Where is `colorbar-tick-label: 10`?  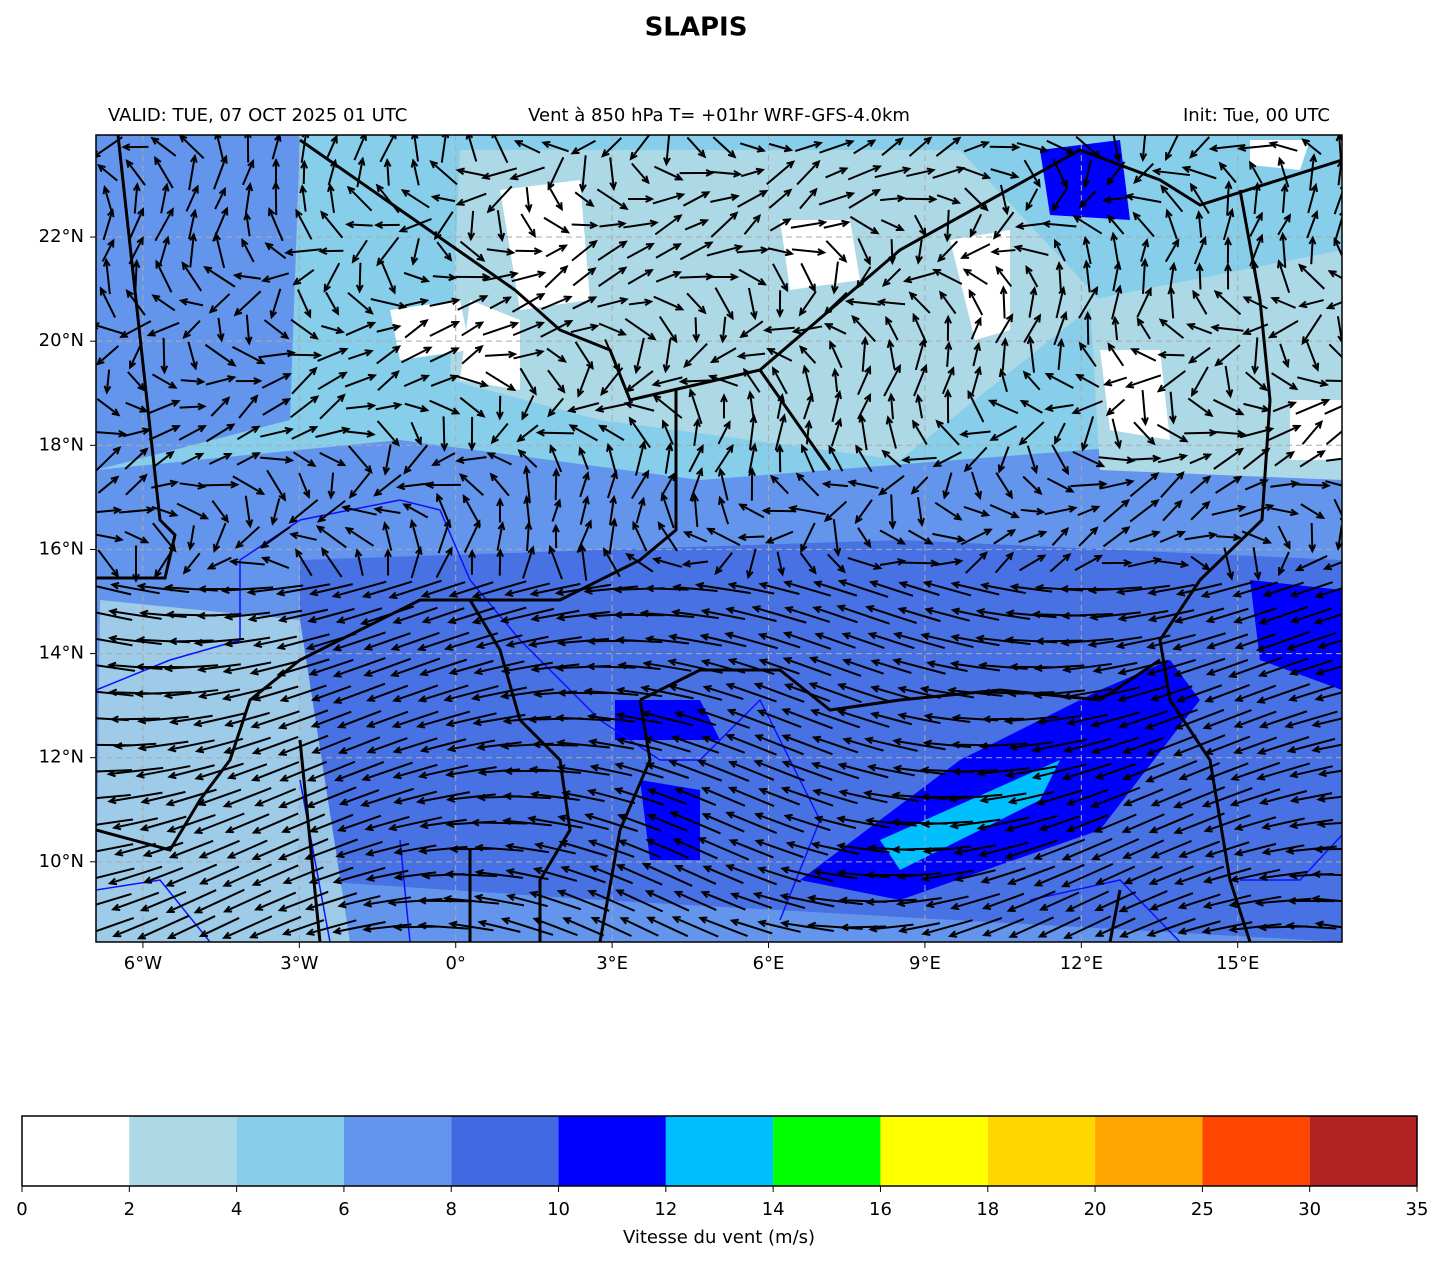 colorbar-tick-label: 10 is located at coordinates (558, 1209).